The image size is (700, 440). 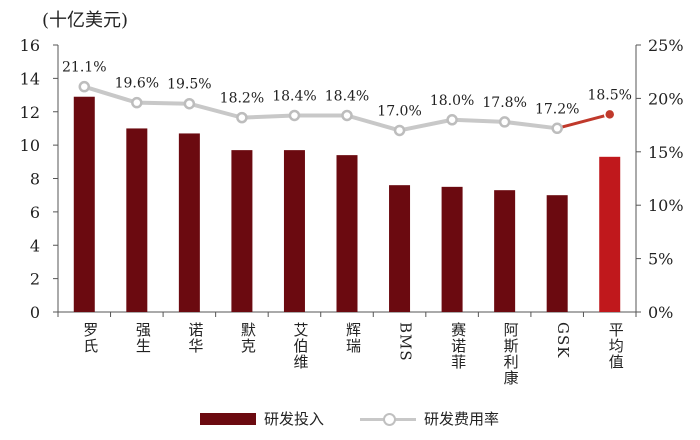 I want to click on y-left-tick-label: 10, so click(x=30, y=145).